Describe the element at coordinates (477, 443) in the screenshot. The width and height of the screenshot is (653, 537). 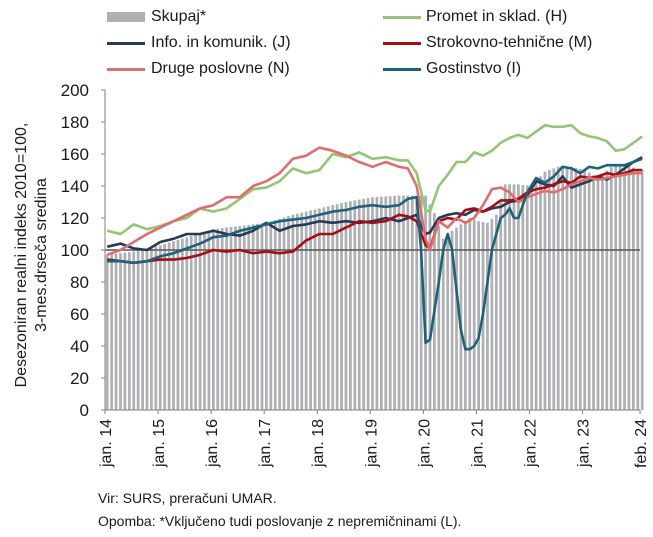
I see `x-tick-label: jan. 21` at that location.